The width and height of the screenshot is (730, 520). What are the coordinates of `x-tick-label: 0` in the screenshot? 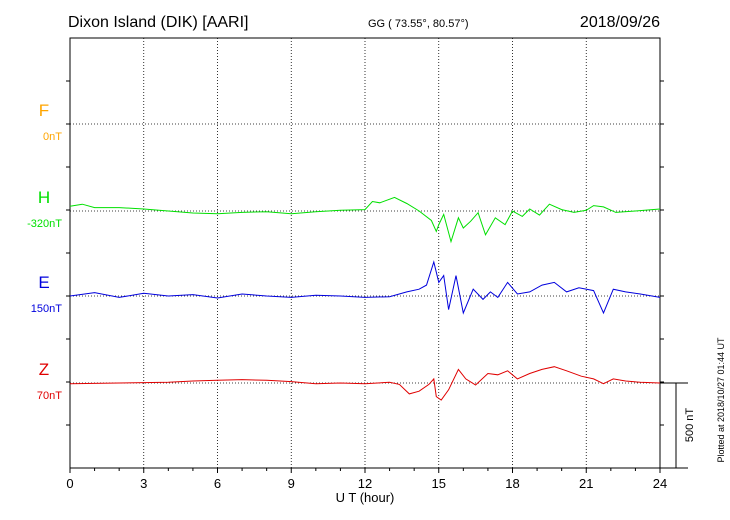 It's located at (69, 483).